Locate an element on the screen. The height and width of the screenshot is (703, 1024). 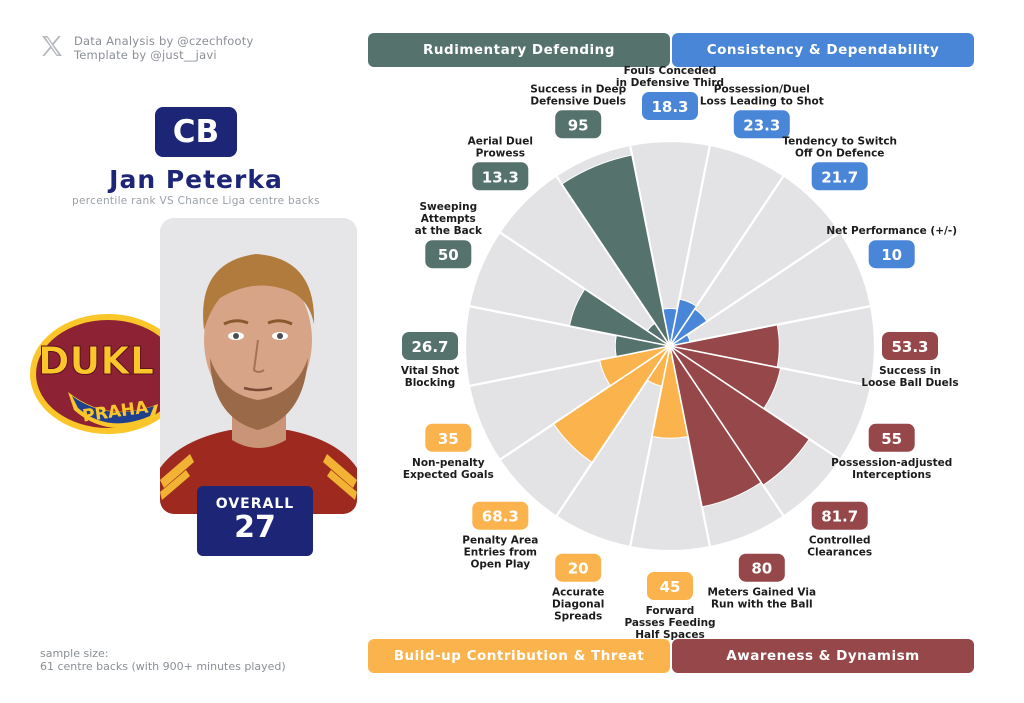
metric-label: Aerial Duel Prowess is located at coordinates (500, 147).